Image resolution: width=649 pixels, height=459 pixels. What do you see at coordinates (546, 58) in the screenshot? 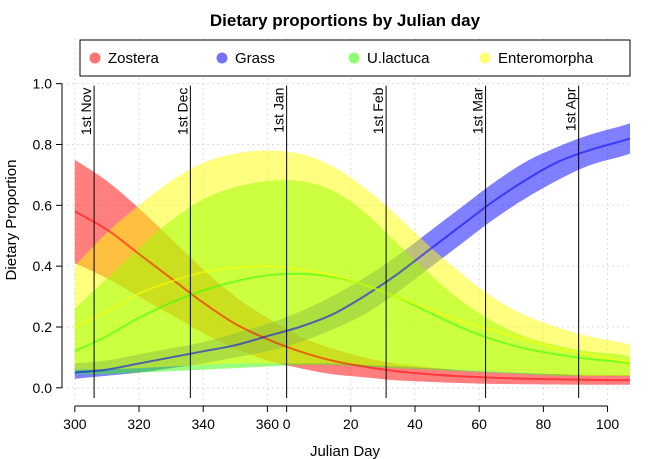
I see `legend-label: Enteromorpha` at bounding box center [546, 58].